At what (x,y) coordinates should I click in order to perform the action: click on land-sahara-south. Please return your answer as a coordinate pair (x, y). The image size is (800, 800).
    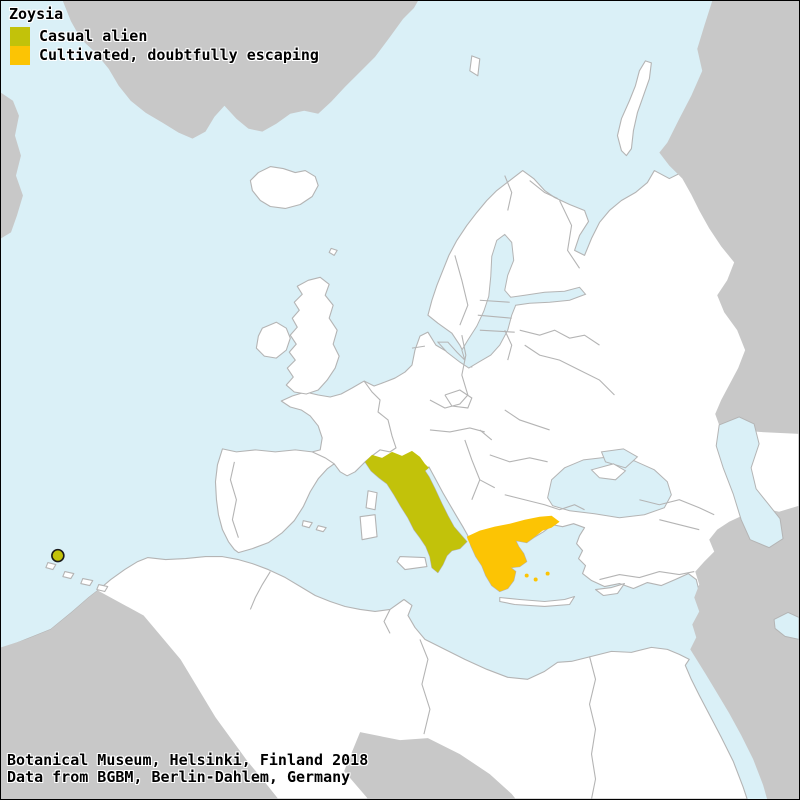
    Looking at the image, I should click on (430, 765).